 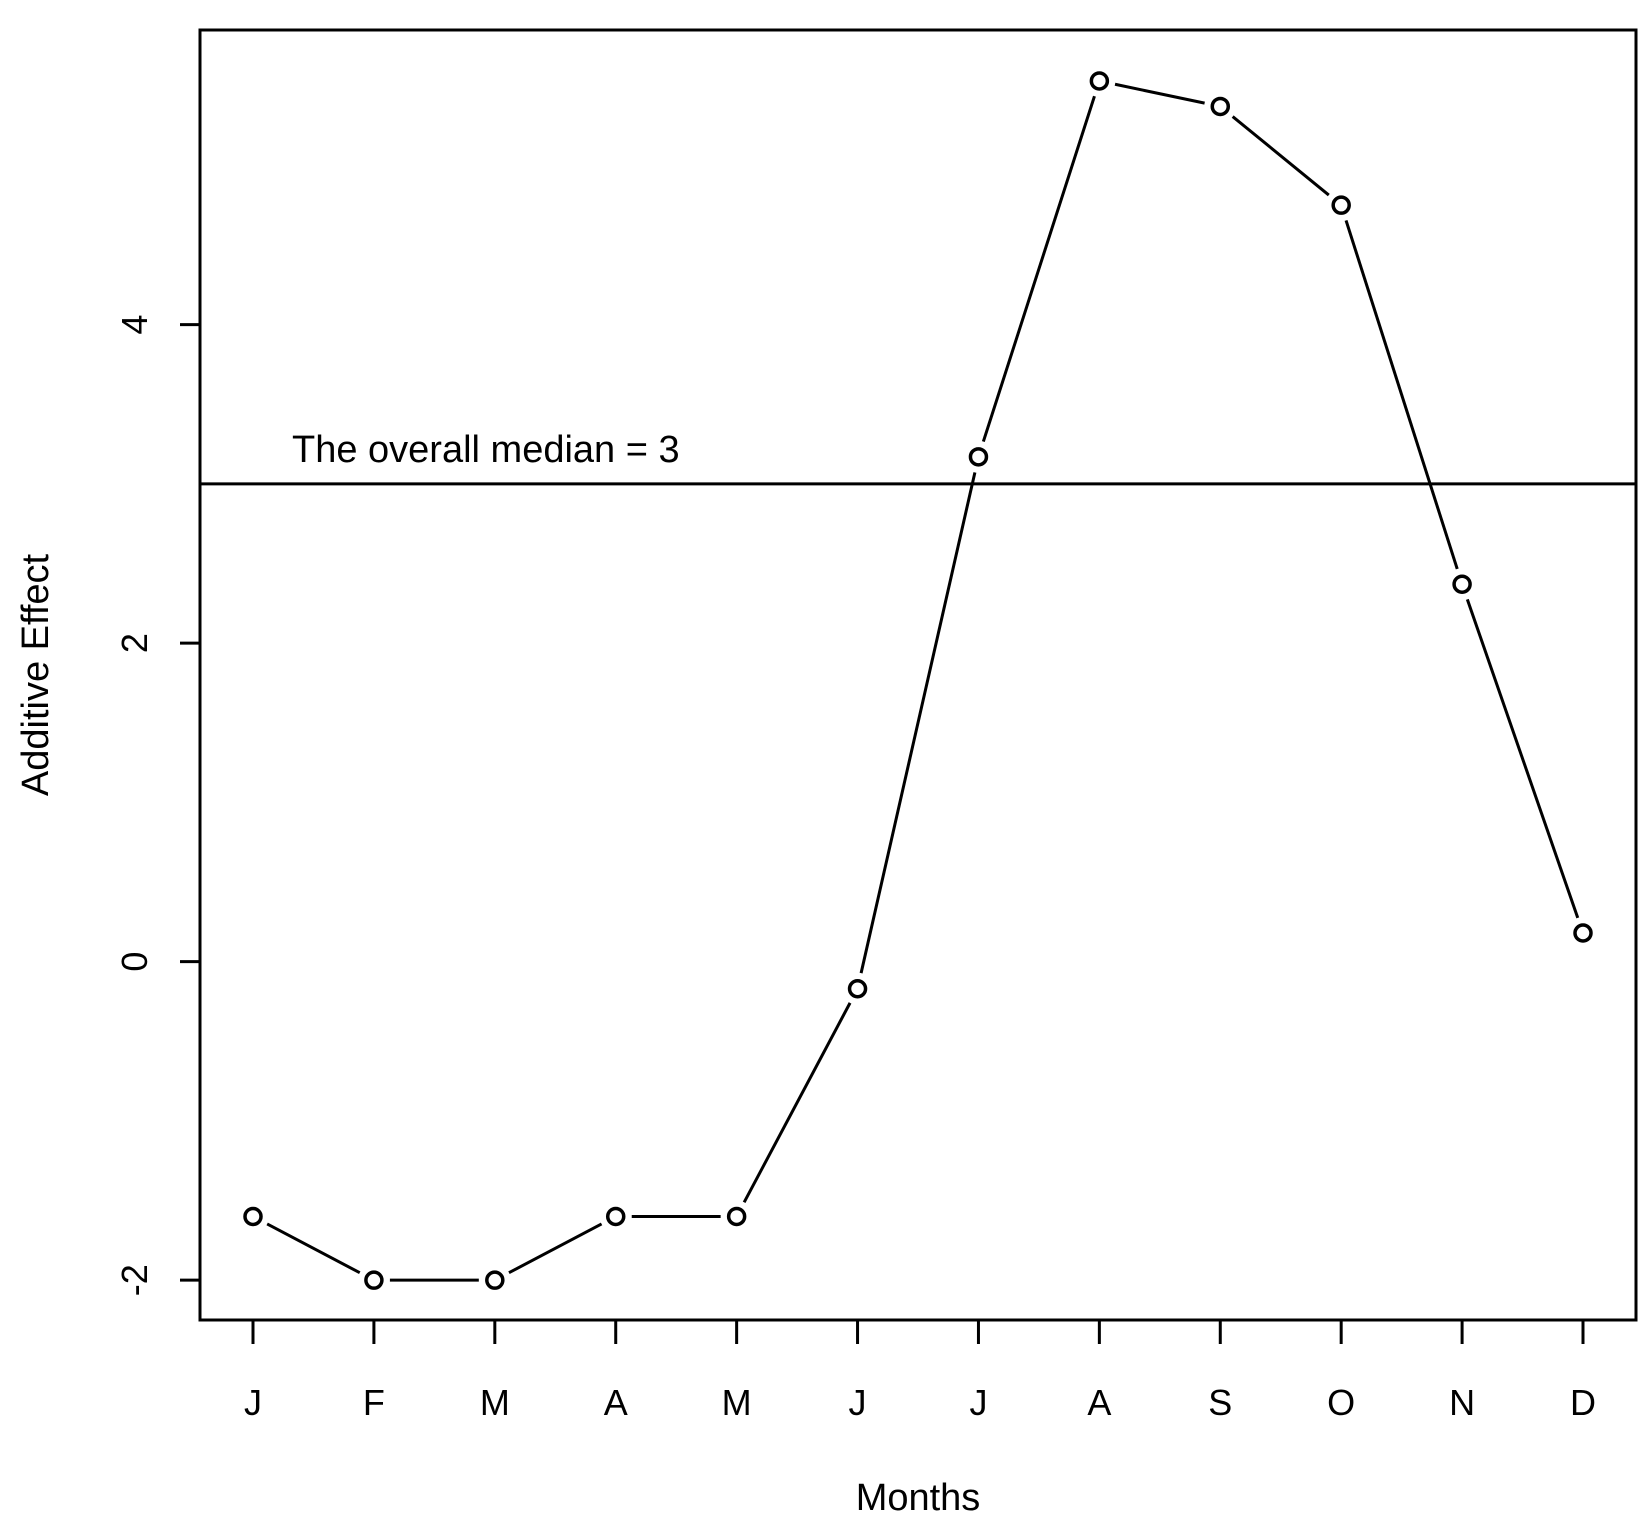 I want to click on y-axis-title: Additive Effect, so click(x=36, y=674).